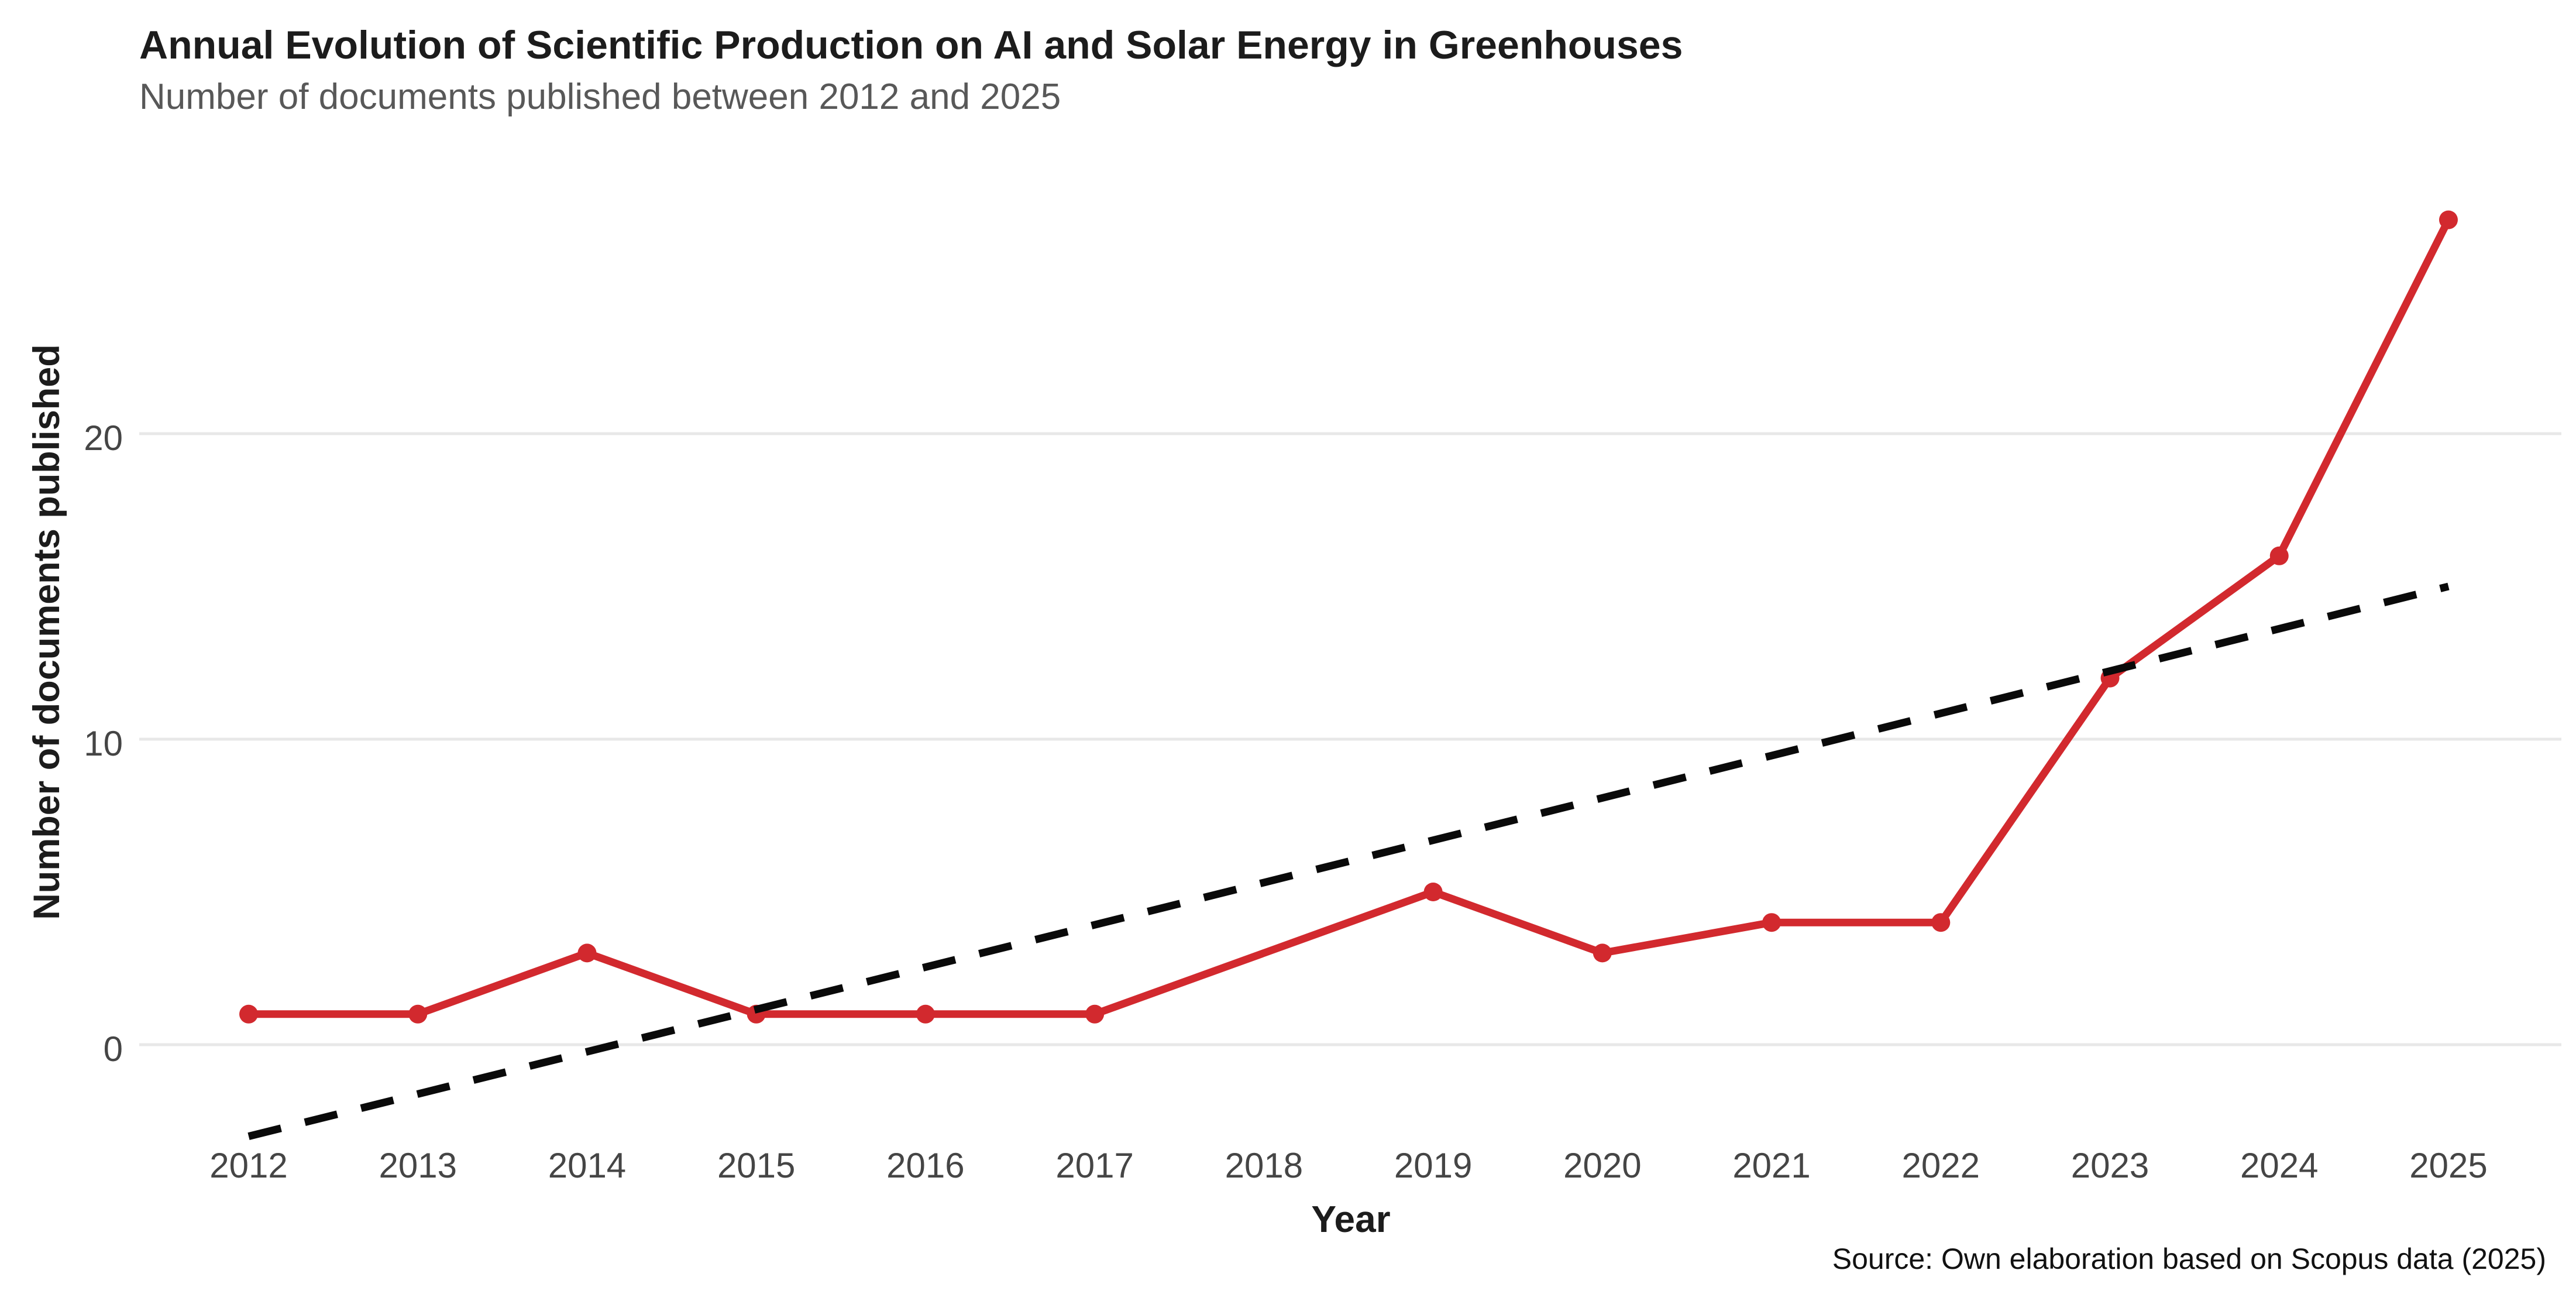  I want to click on x-tick-label: 2022, so click(1941, 1165).